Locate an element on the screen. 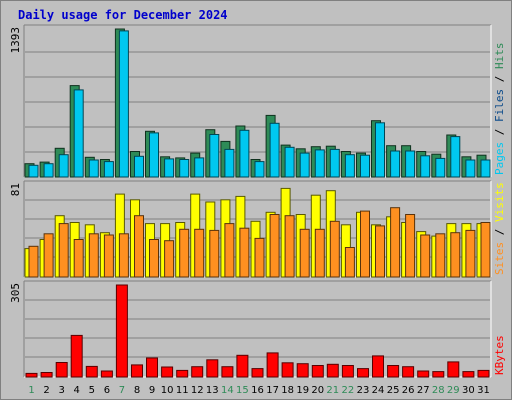  x-tick-day-4: 4 is located at coordinates (77, 390).